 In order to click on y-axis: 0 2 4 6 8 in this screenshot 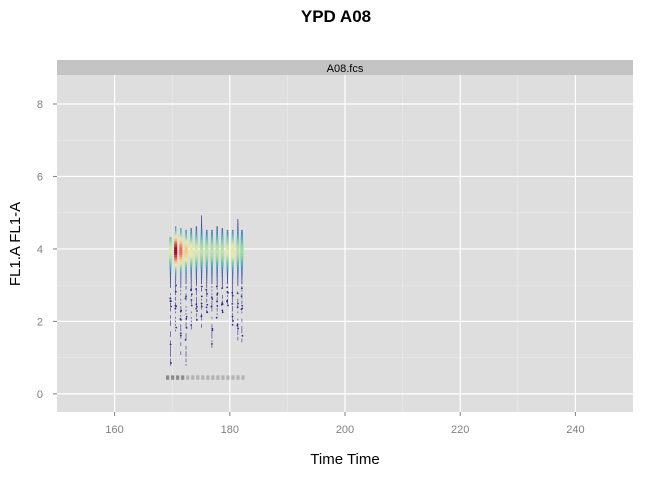, I will do `click(47, 250)`.